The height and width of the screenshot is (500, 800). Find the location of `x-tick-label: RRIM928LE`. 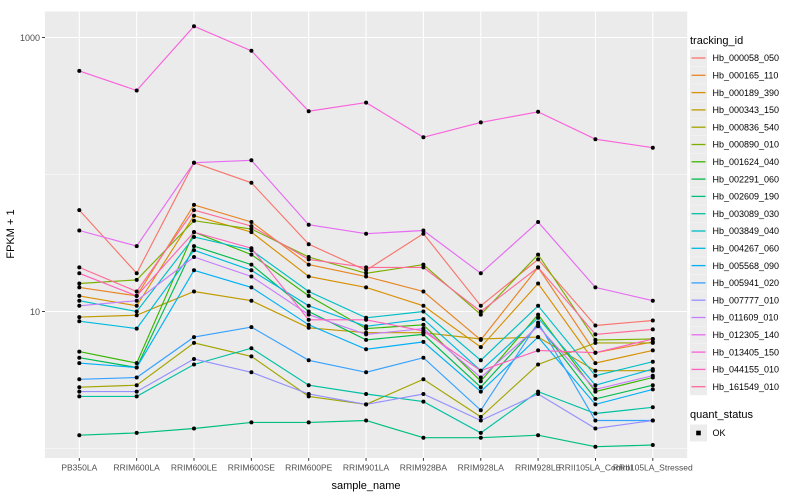

x-tick-label: RRIM928LE is located at coordinates (538, 468).